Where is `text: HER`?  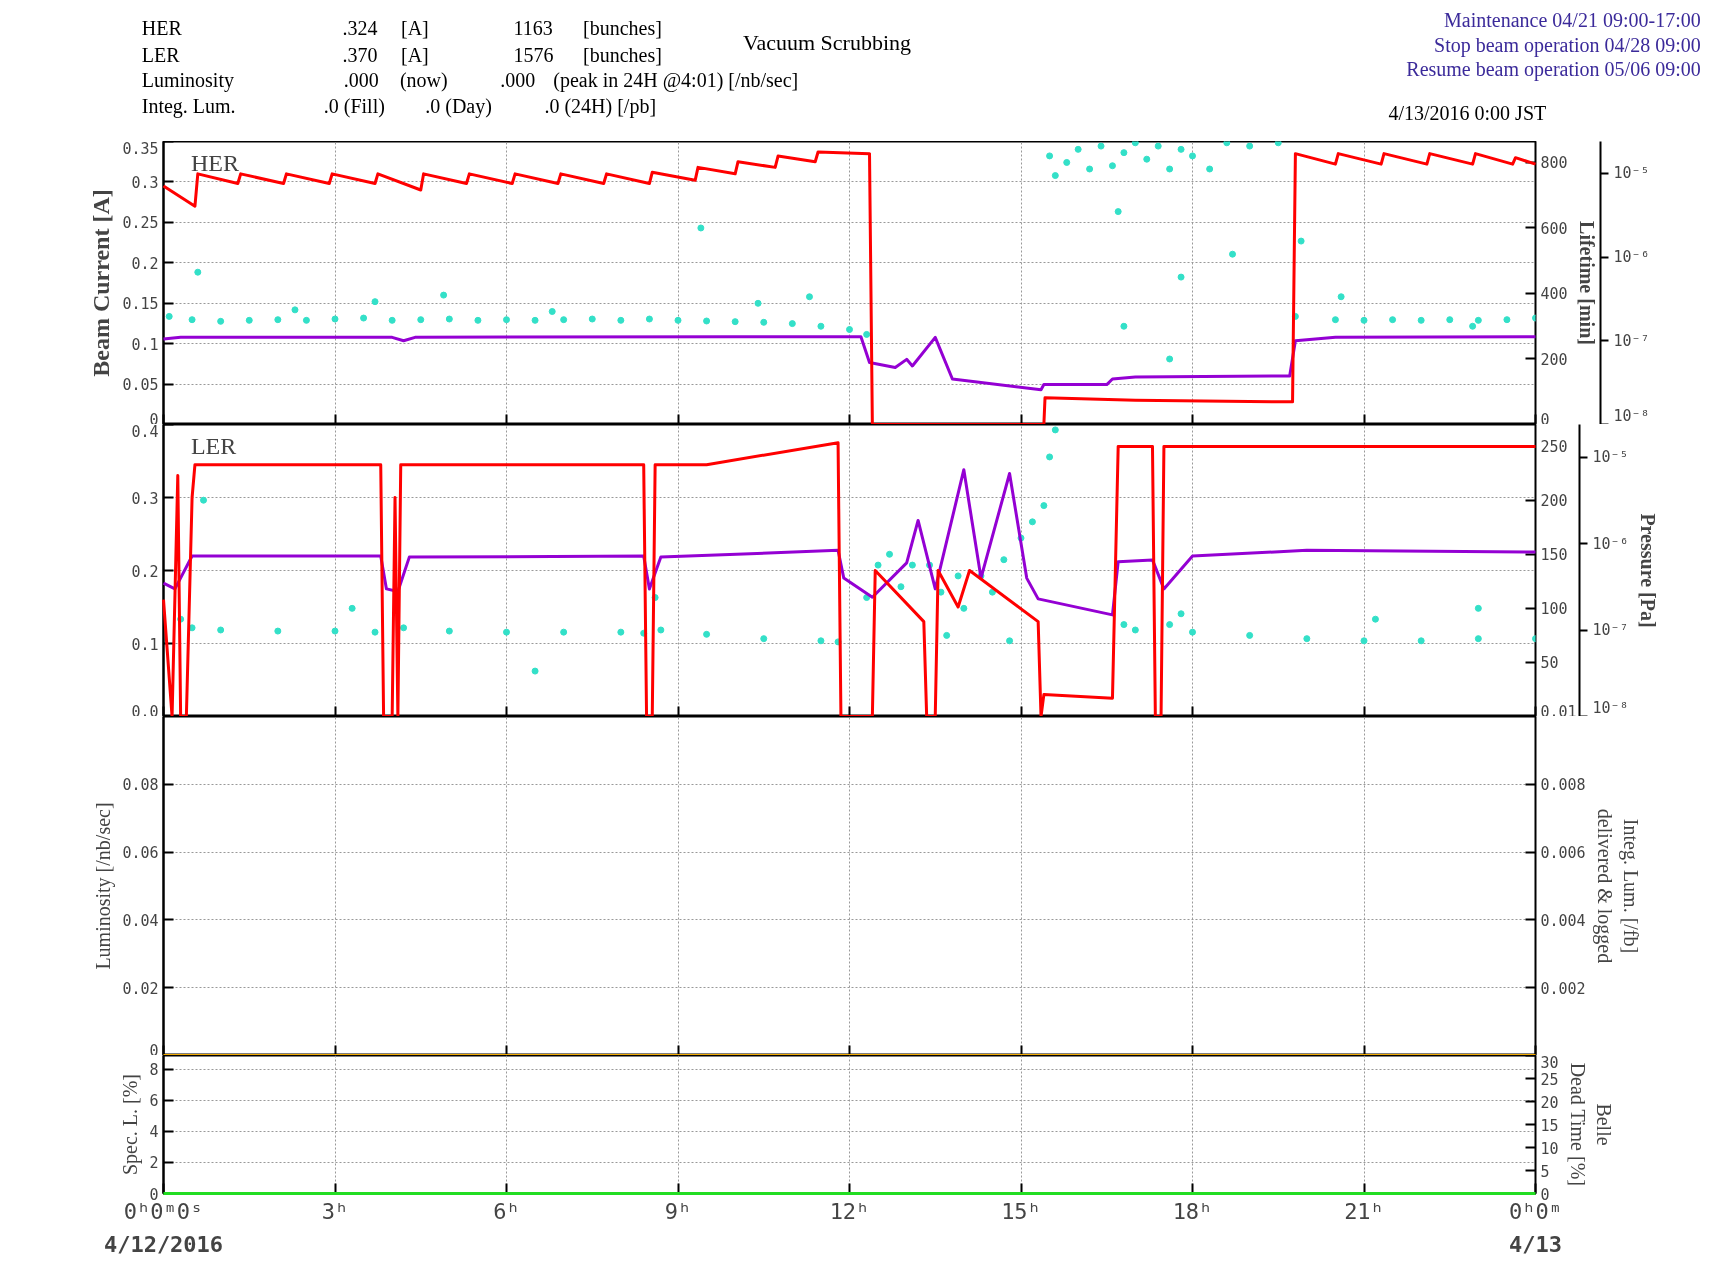 text: HER is located at coordinates (162, 28).